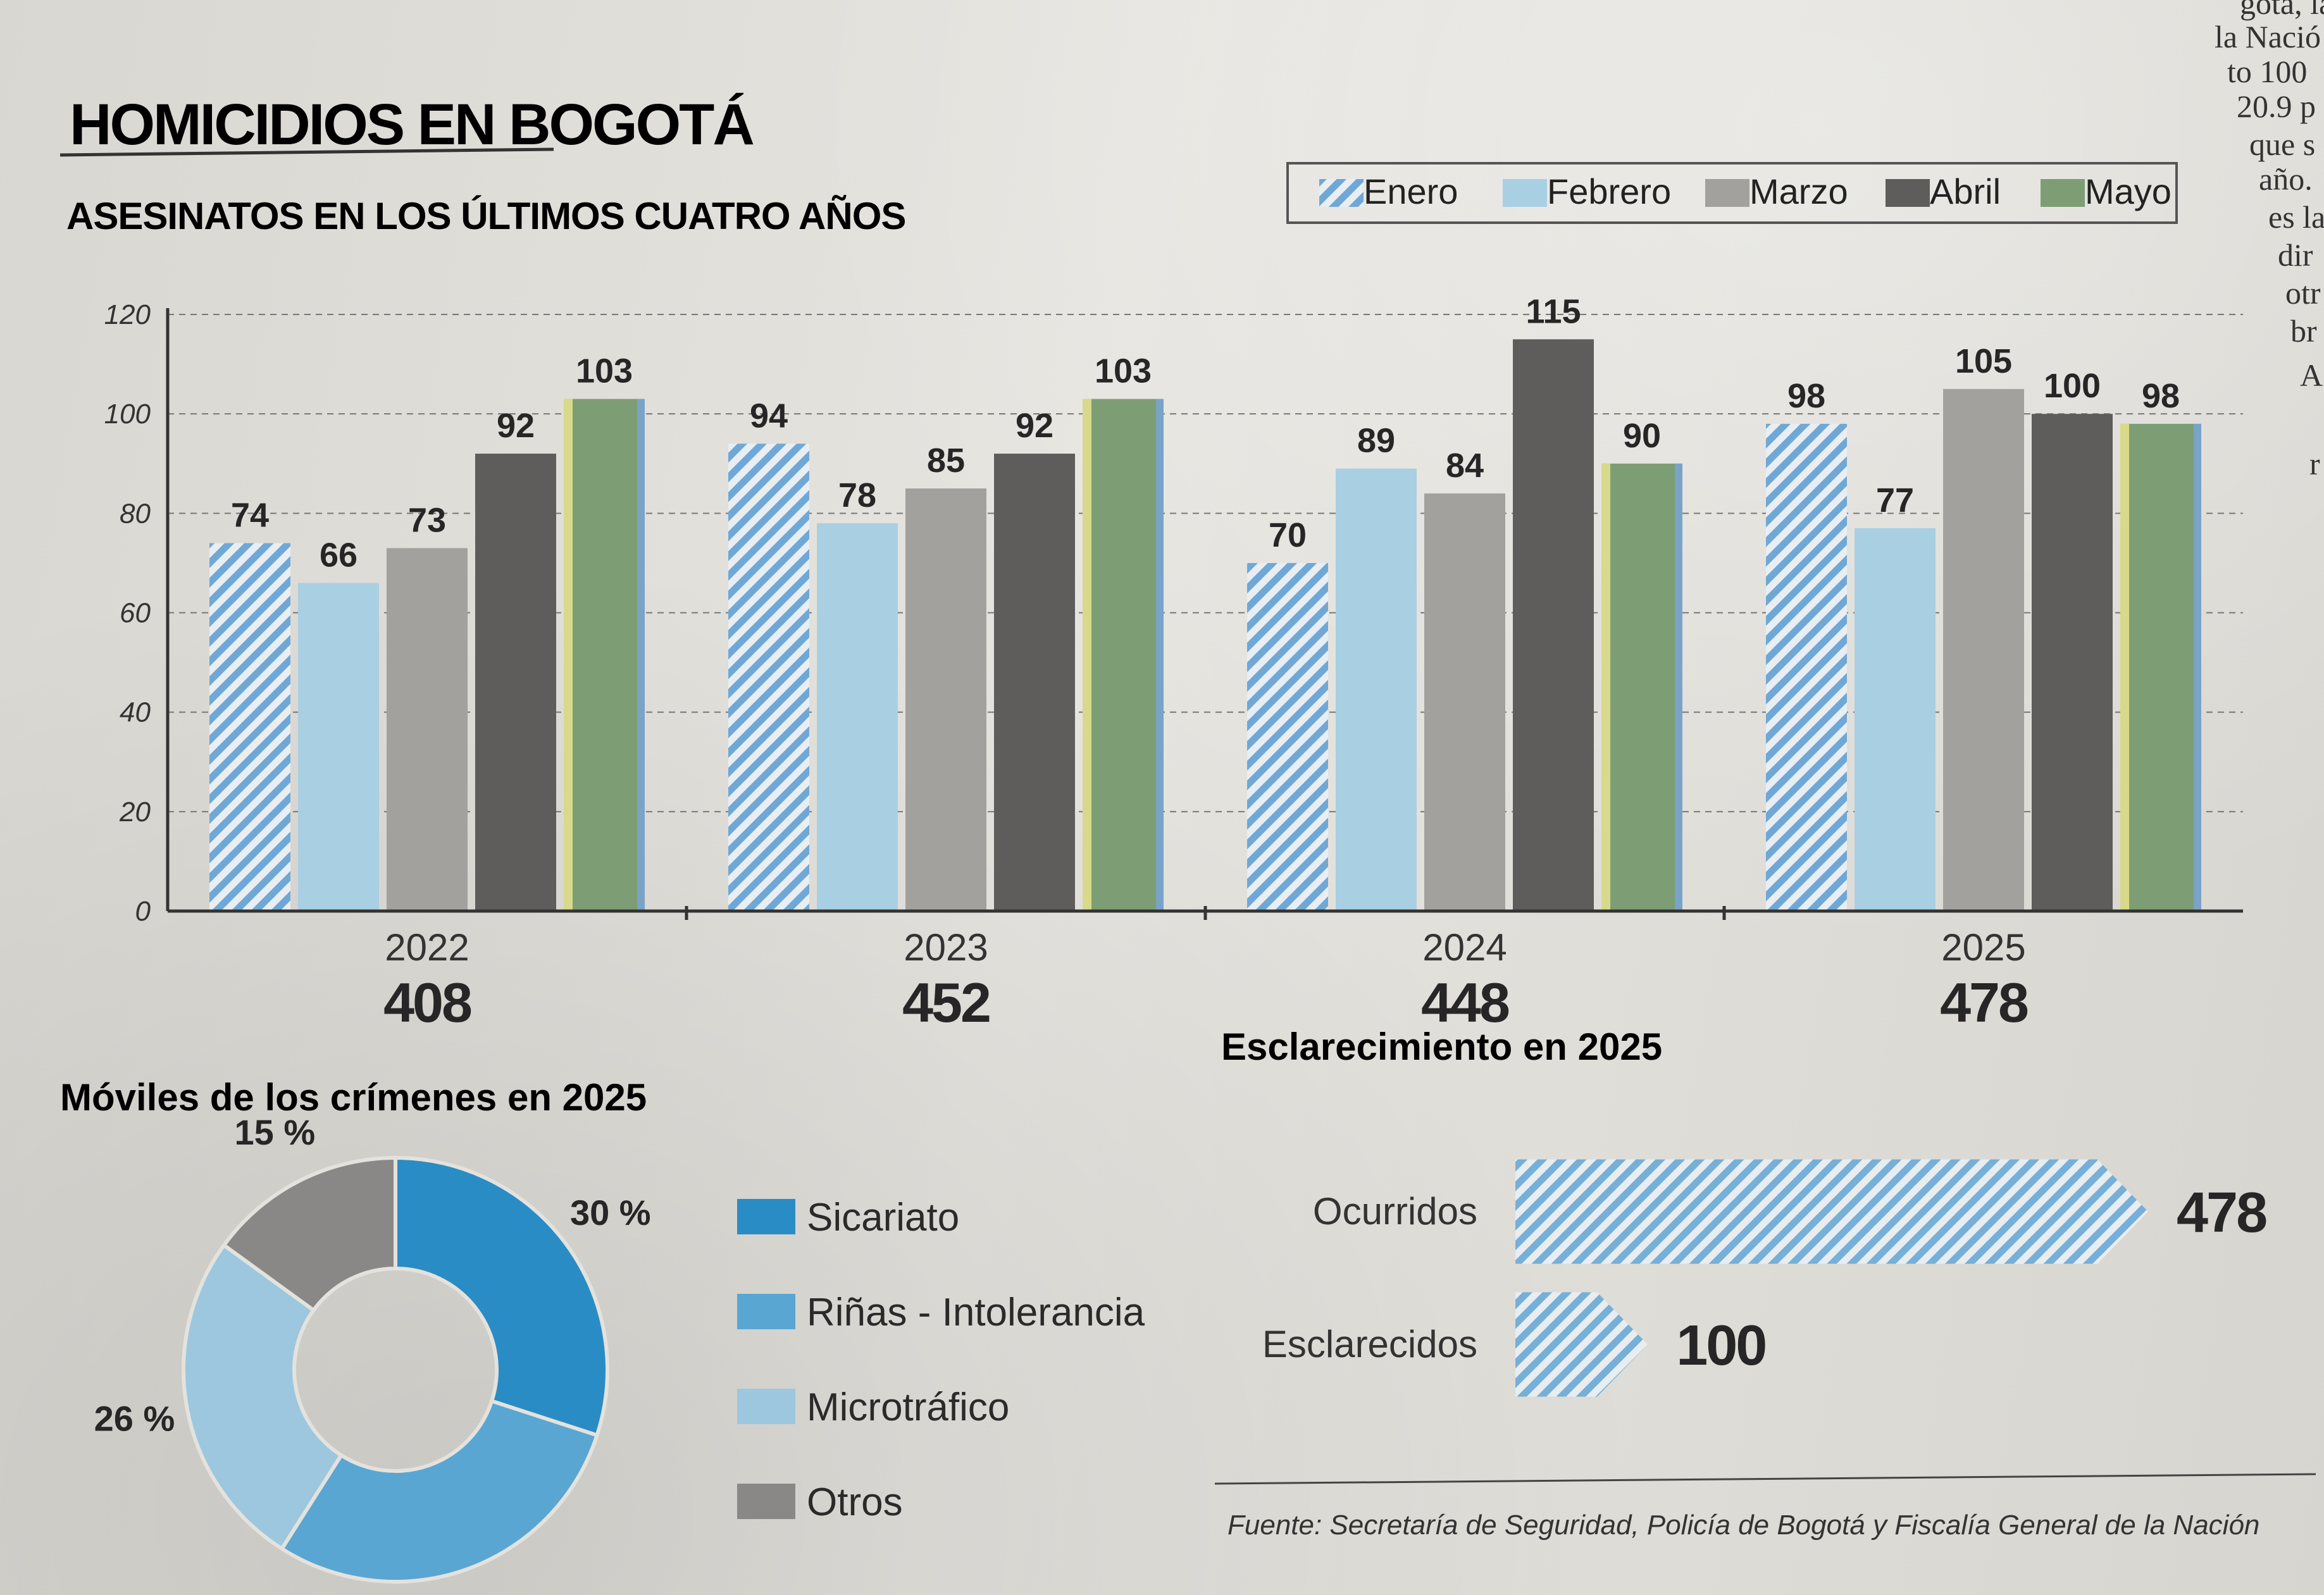  Describe the element at coordinates (2282, 10) in the screenshot. I see `column-text-fragment: gota, la` at that location.